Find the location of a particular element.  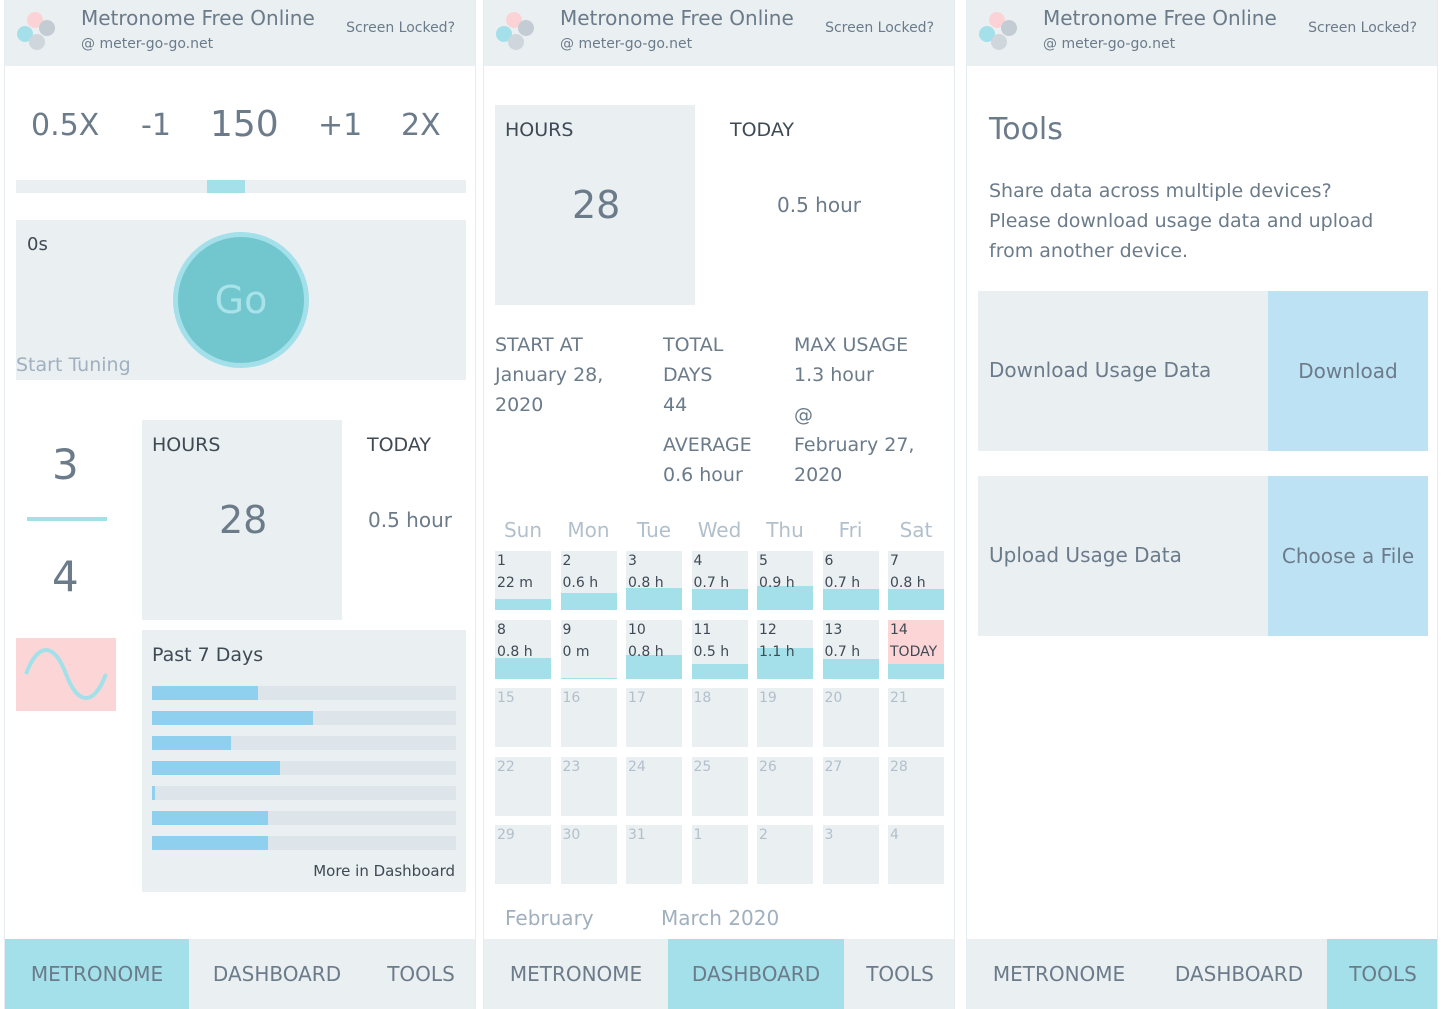

calendar-day: 3 0.8 h is located at coordinates (654, 580).